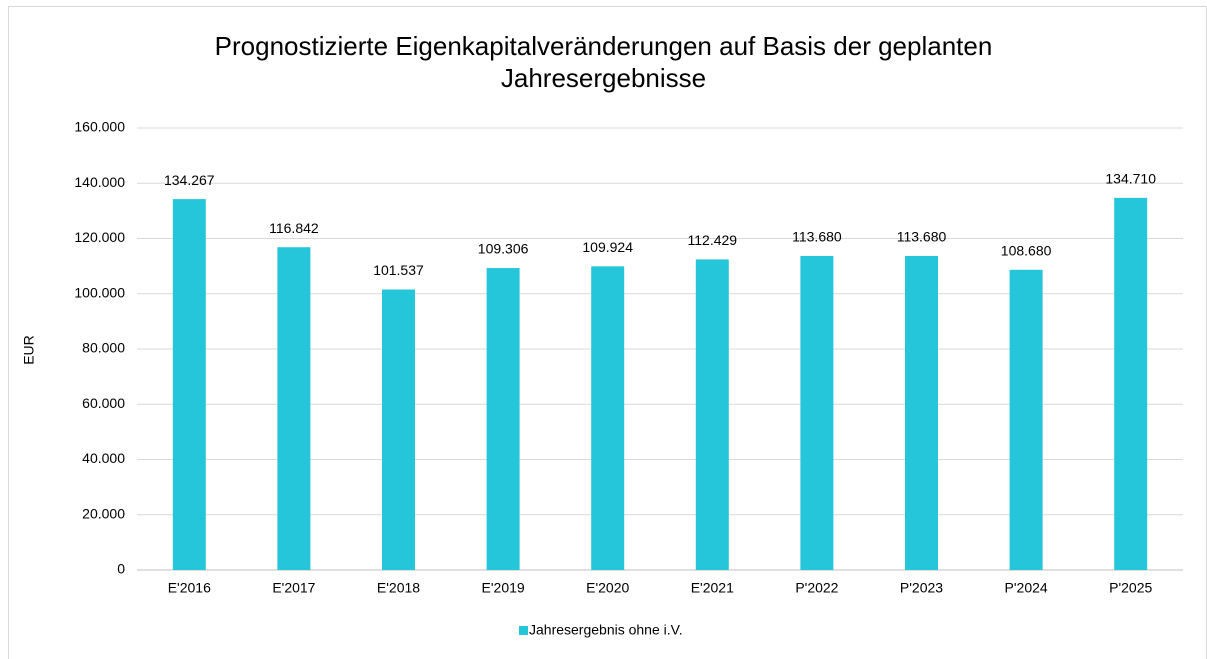 Image resolution: width=1207 pixels, height=659 pixels. Describe the element at coordinates (121, 569) in the screenshot. I see `y-tick-label: 0` at that location.